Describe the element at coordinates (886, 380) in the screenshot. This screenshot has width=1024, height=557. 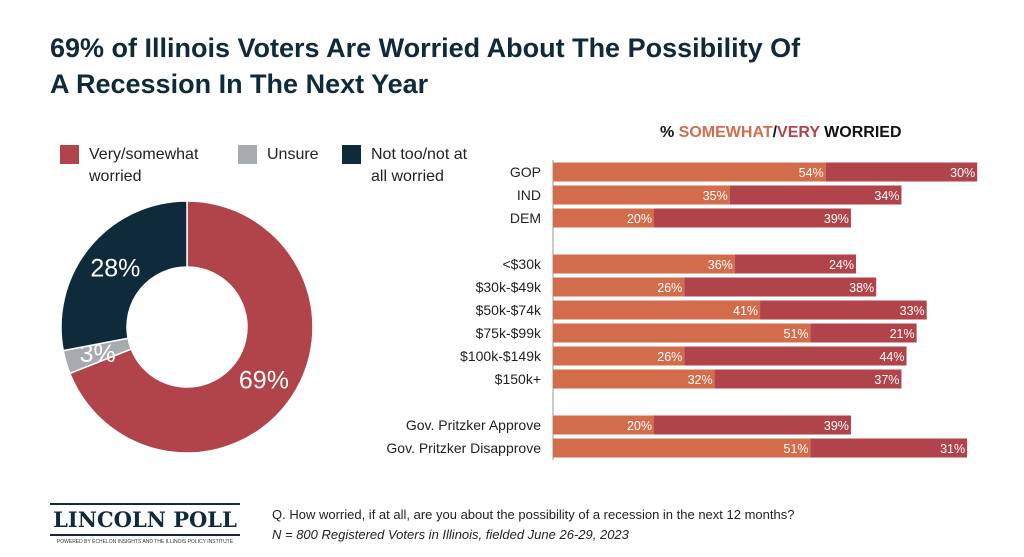
I see `bar-value-label: 37%` at that location.